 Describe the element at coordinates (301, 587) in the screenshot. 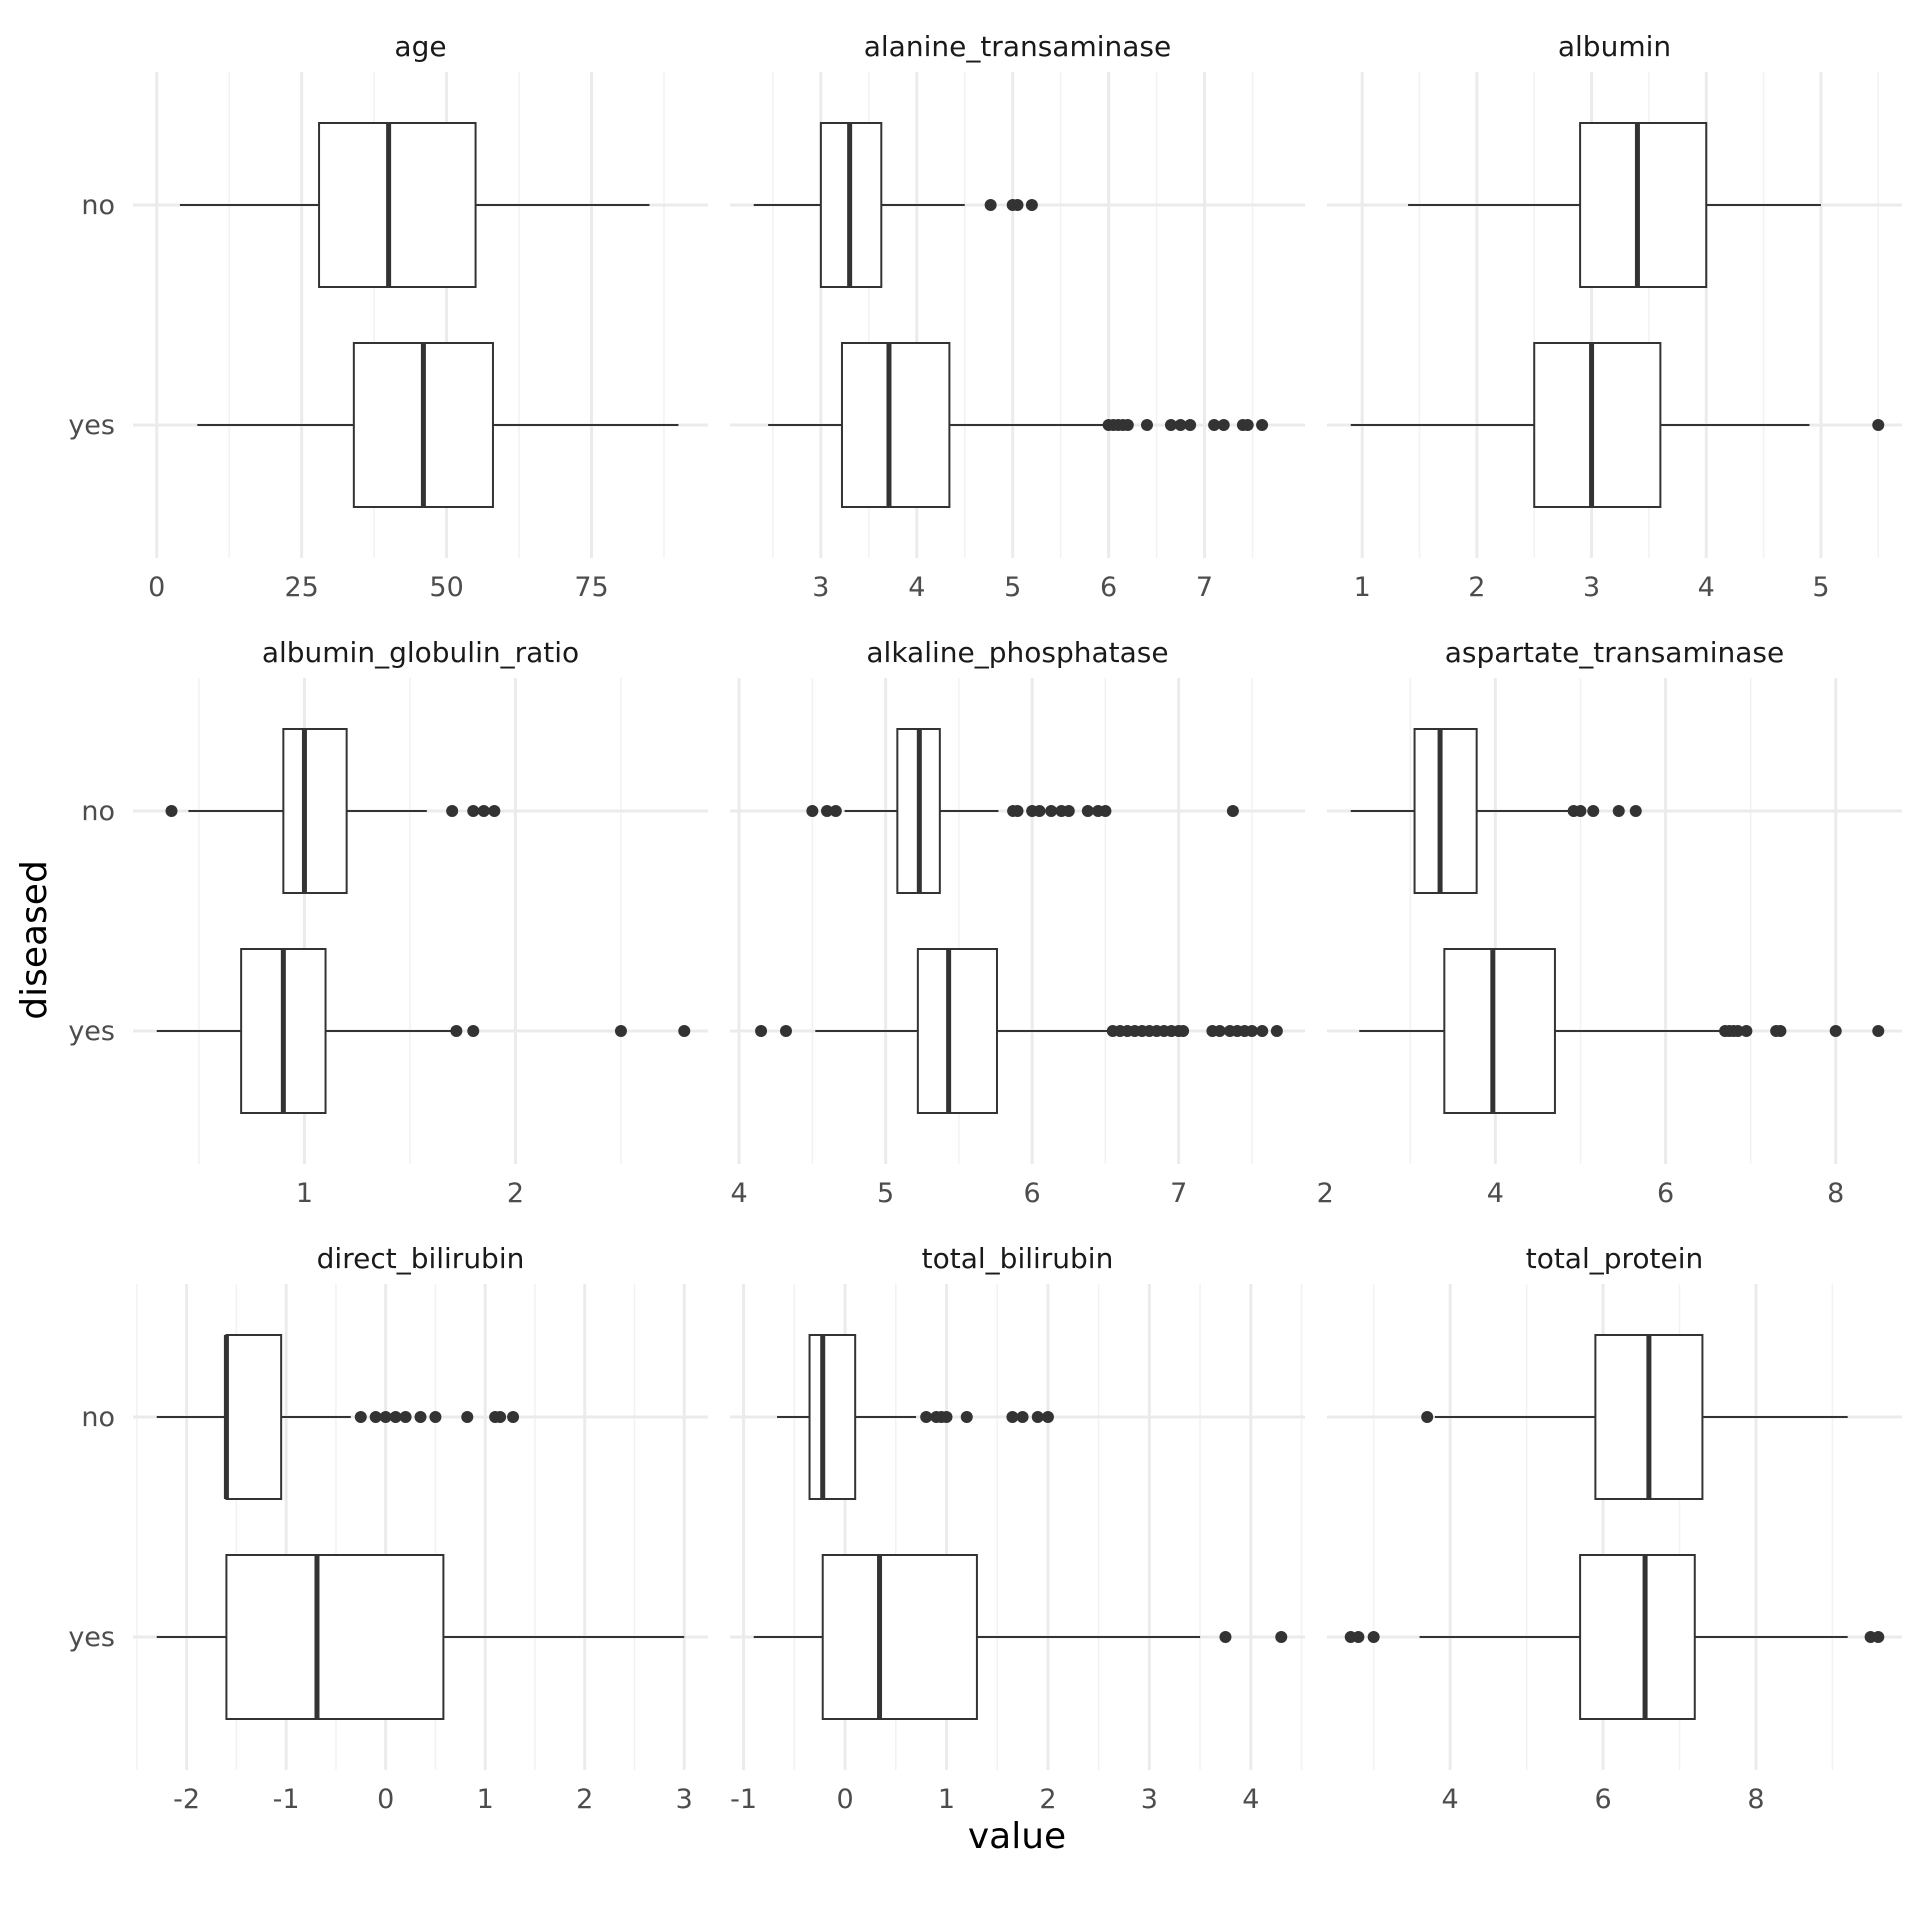

I see `x-tick-label: 25` at that location.